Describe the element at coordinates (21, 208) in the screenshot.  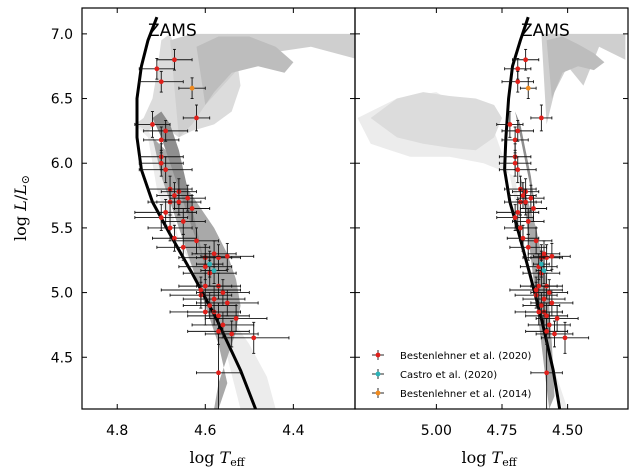
I see `y-axis-label: log L/L⊙` at that location.